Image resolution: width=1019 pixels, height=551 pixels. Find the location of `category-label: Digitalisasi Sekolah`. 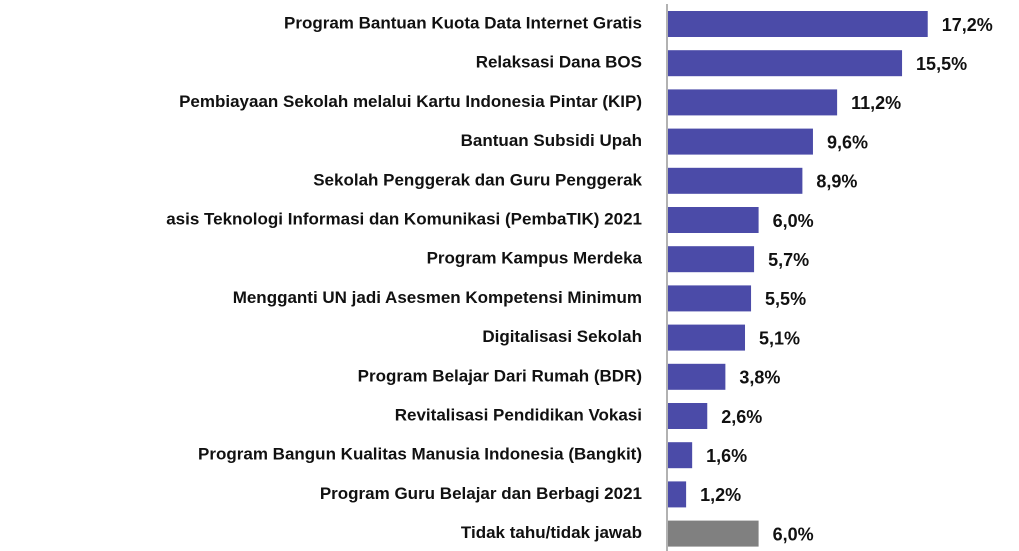

category-label: Digitalisasi Sekolah is located at coordinates (562, 336).